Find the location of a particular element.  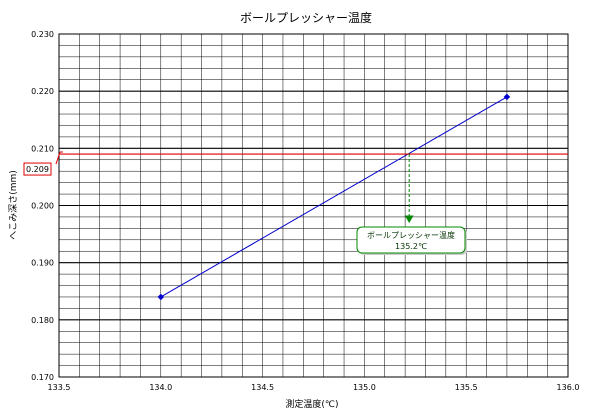

x-tick-label: 136.0 is located at coordinates (568, 387).